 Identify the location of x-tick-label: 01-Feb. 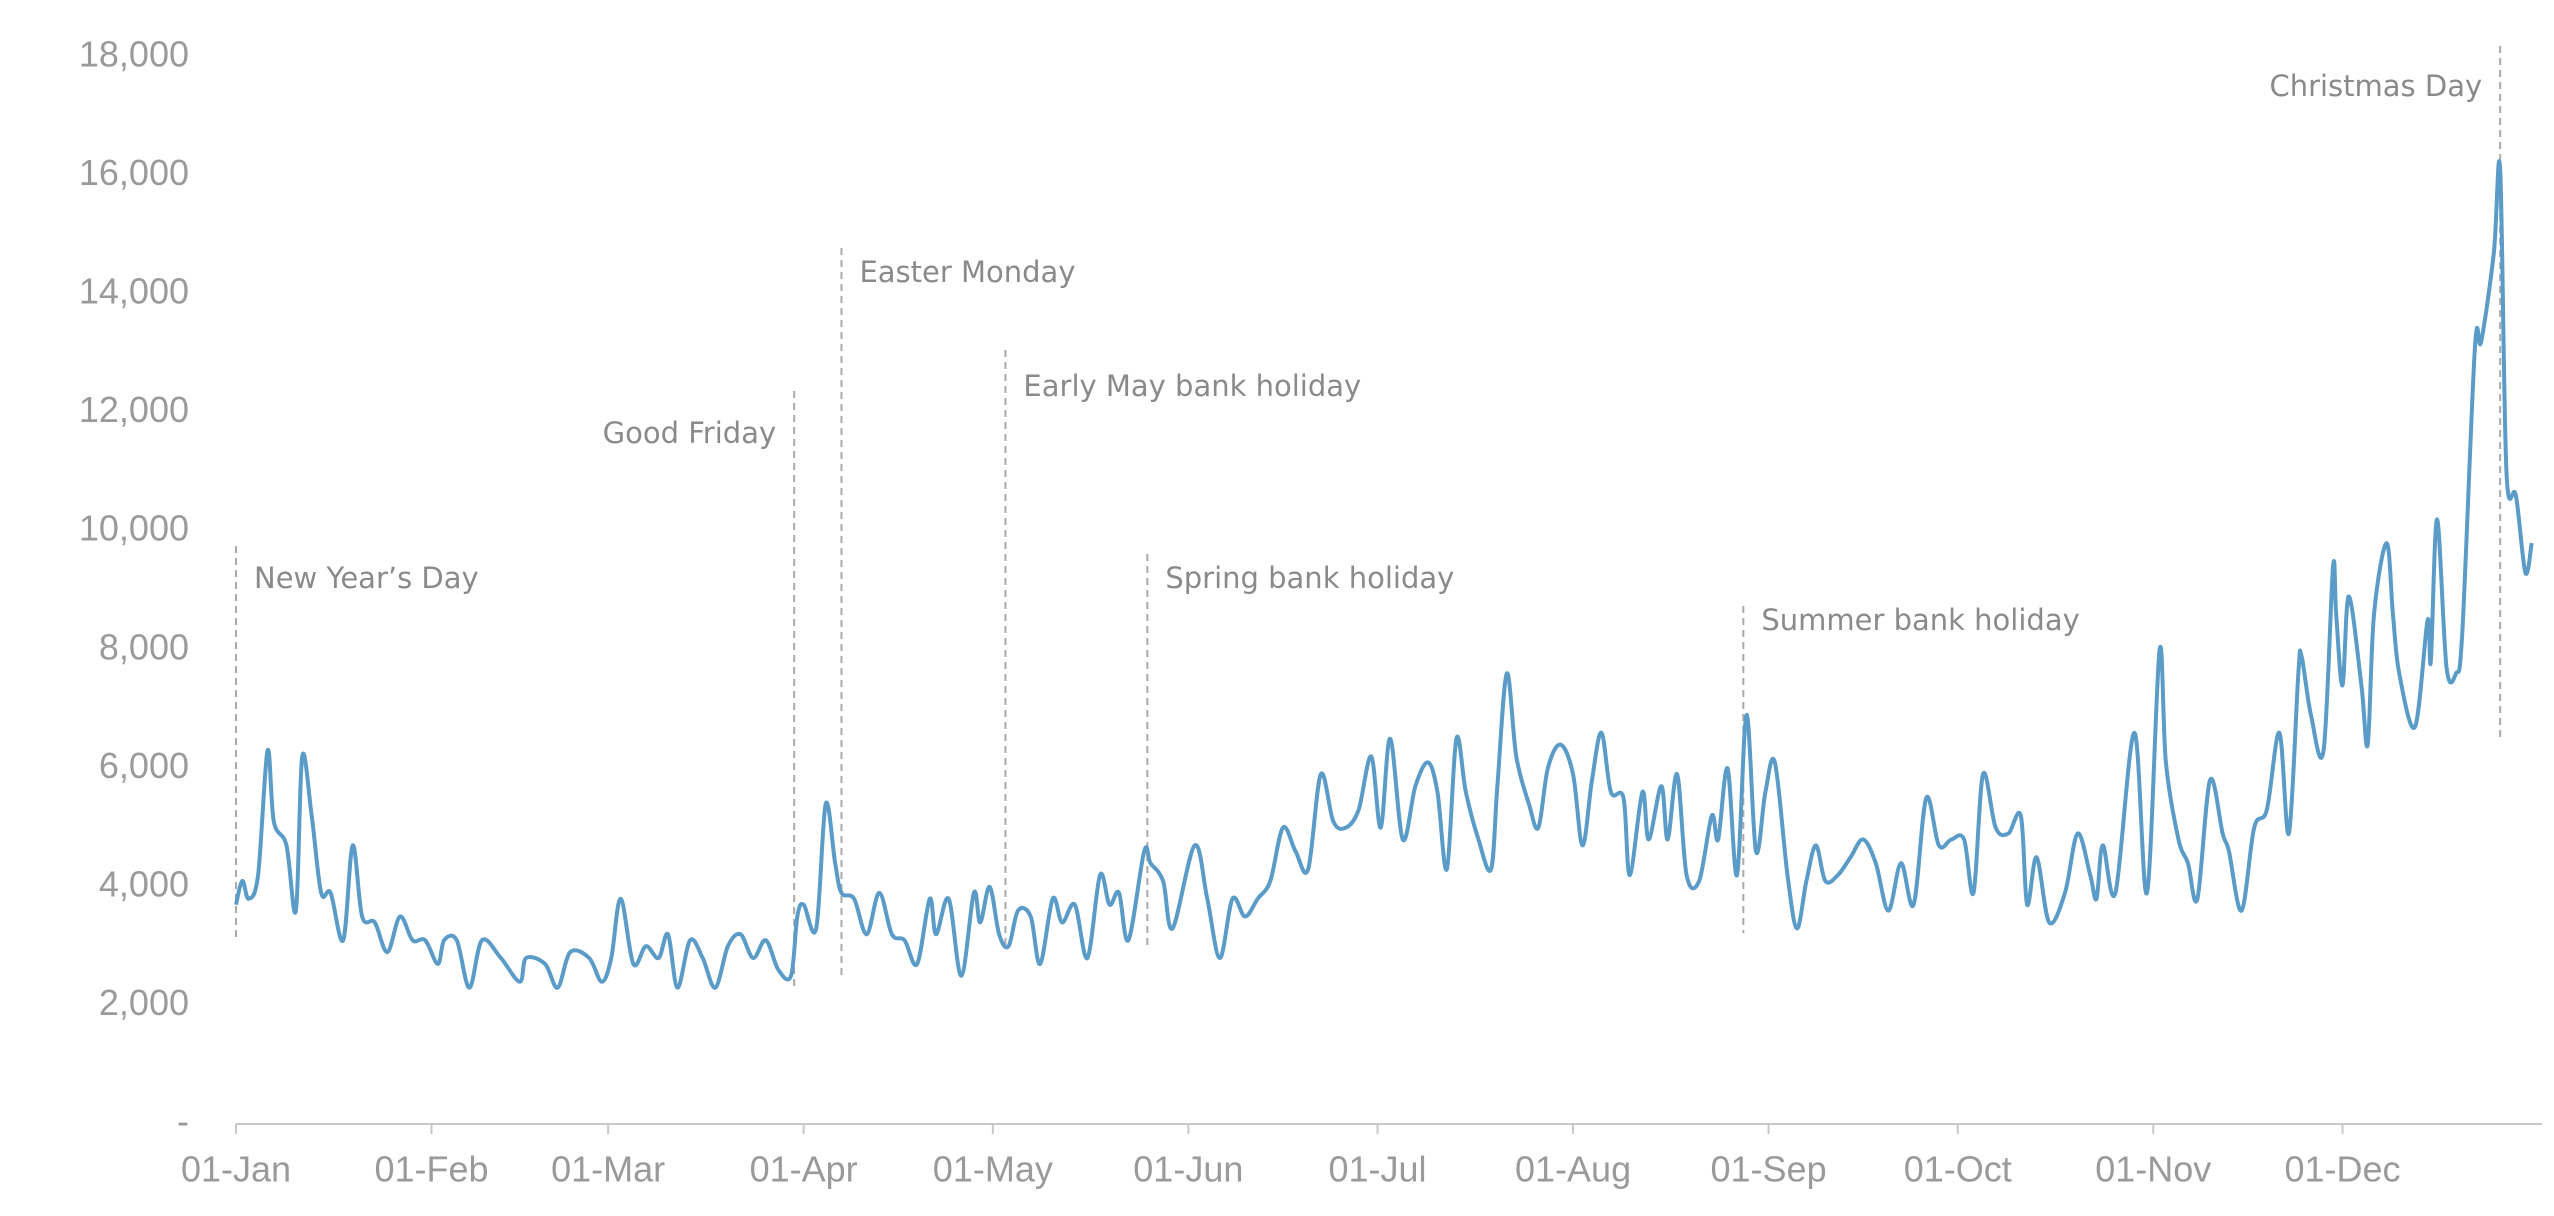
(431, 1169).